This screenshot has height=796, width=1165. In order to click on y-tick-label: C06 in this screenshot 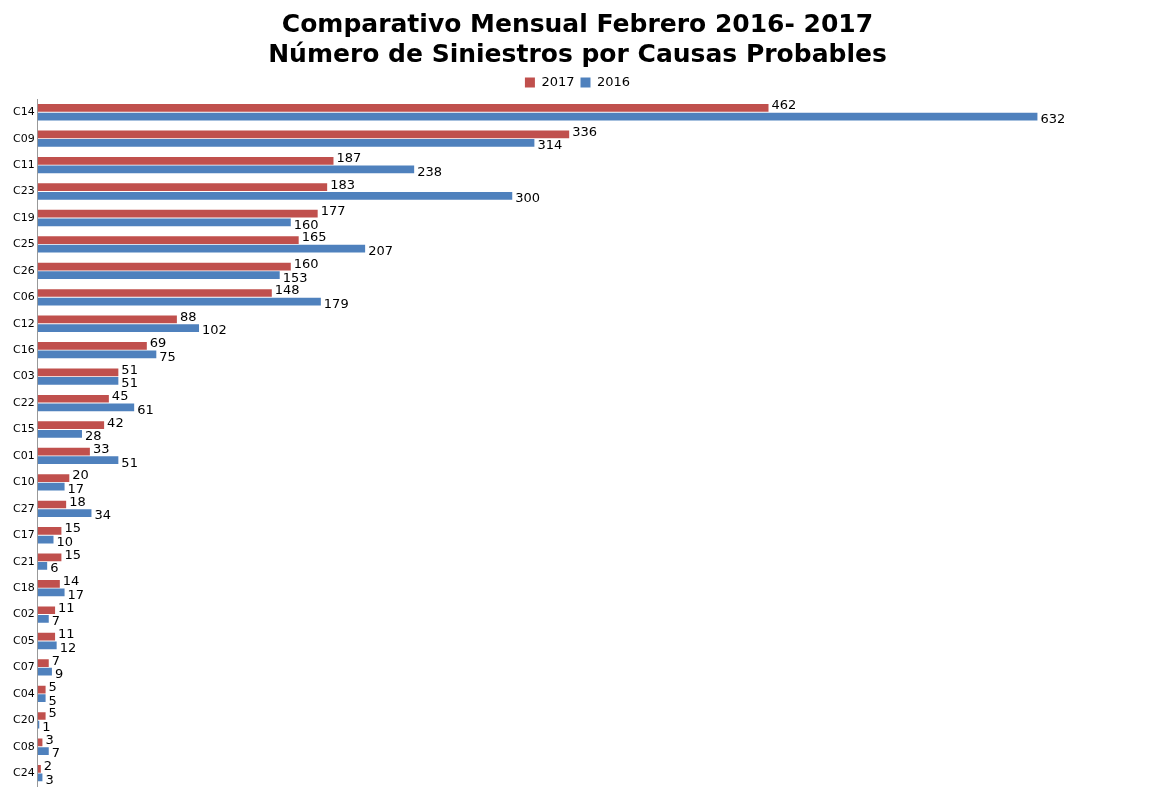, I will do `click(23, 297)`.